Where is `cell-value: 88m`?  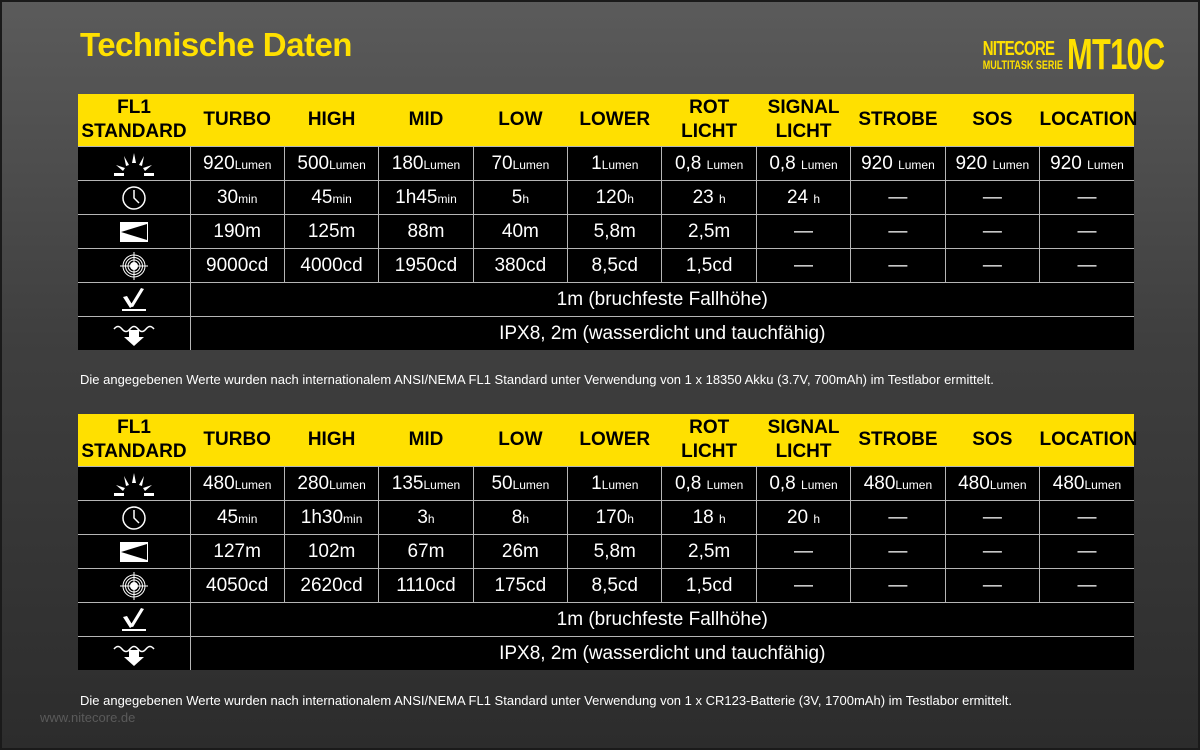
cell-value: 88m is located at coordinates (426, 231).